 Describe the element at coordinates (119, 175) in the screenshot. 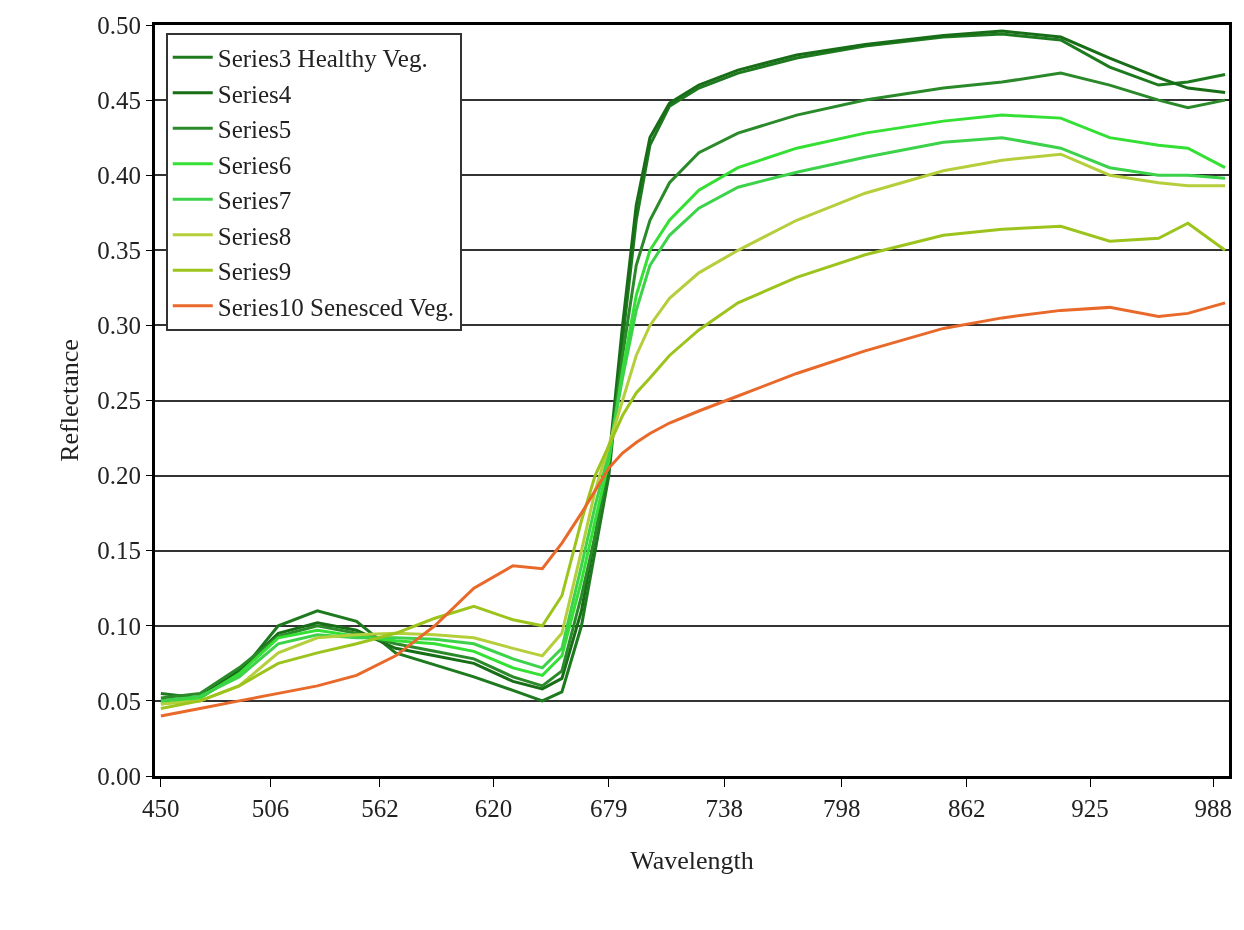

I see `y-tick-label: 0.40` at that location.